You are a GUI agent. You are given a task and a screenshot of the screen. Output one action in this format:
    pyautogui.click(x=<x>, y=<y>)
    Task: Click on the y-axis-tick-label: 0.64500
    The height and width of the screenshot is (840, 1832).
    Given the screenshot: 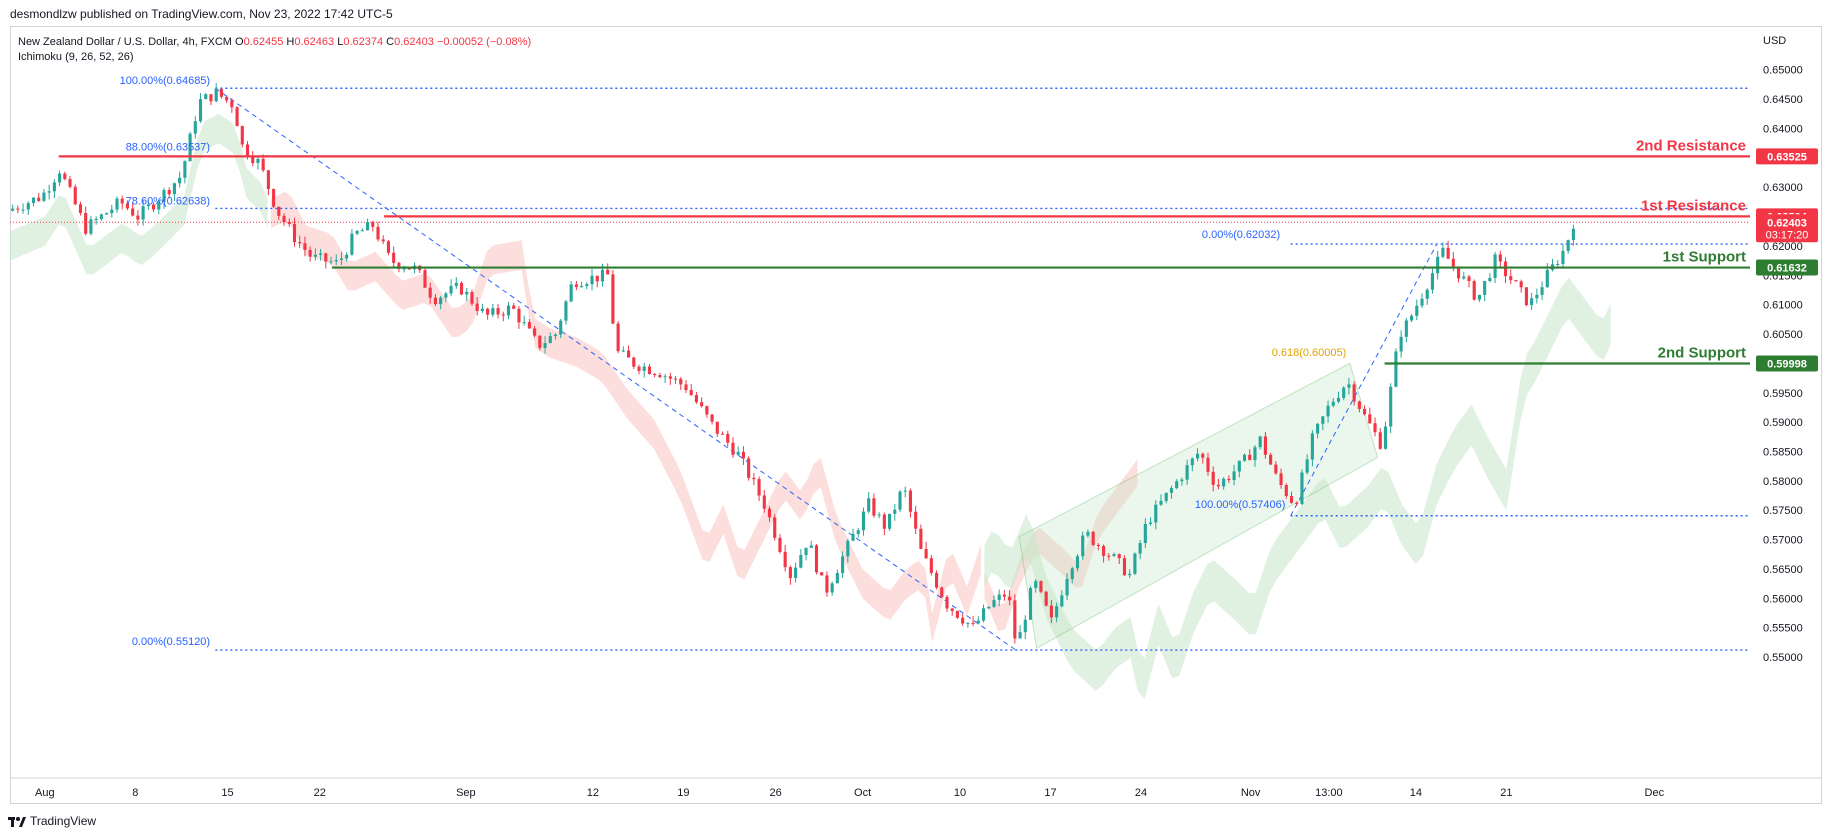 What is the action you would take?
    pyautogui.click(x=1783, y=100)
    